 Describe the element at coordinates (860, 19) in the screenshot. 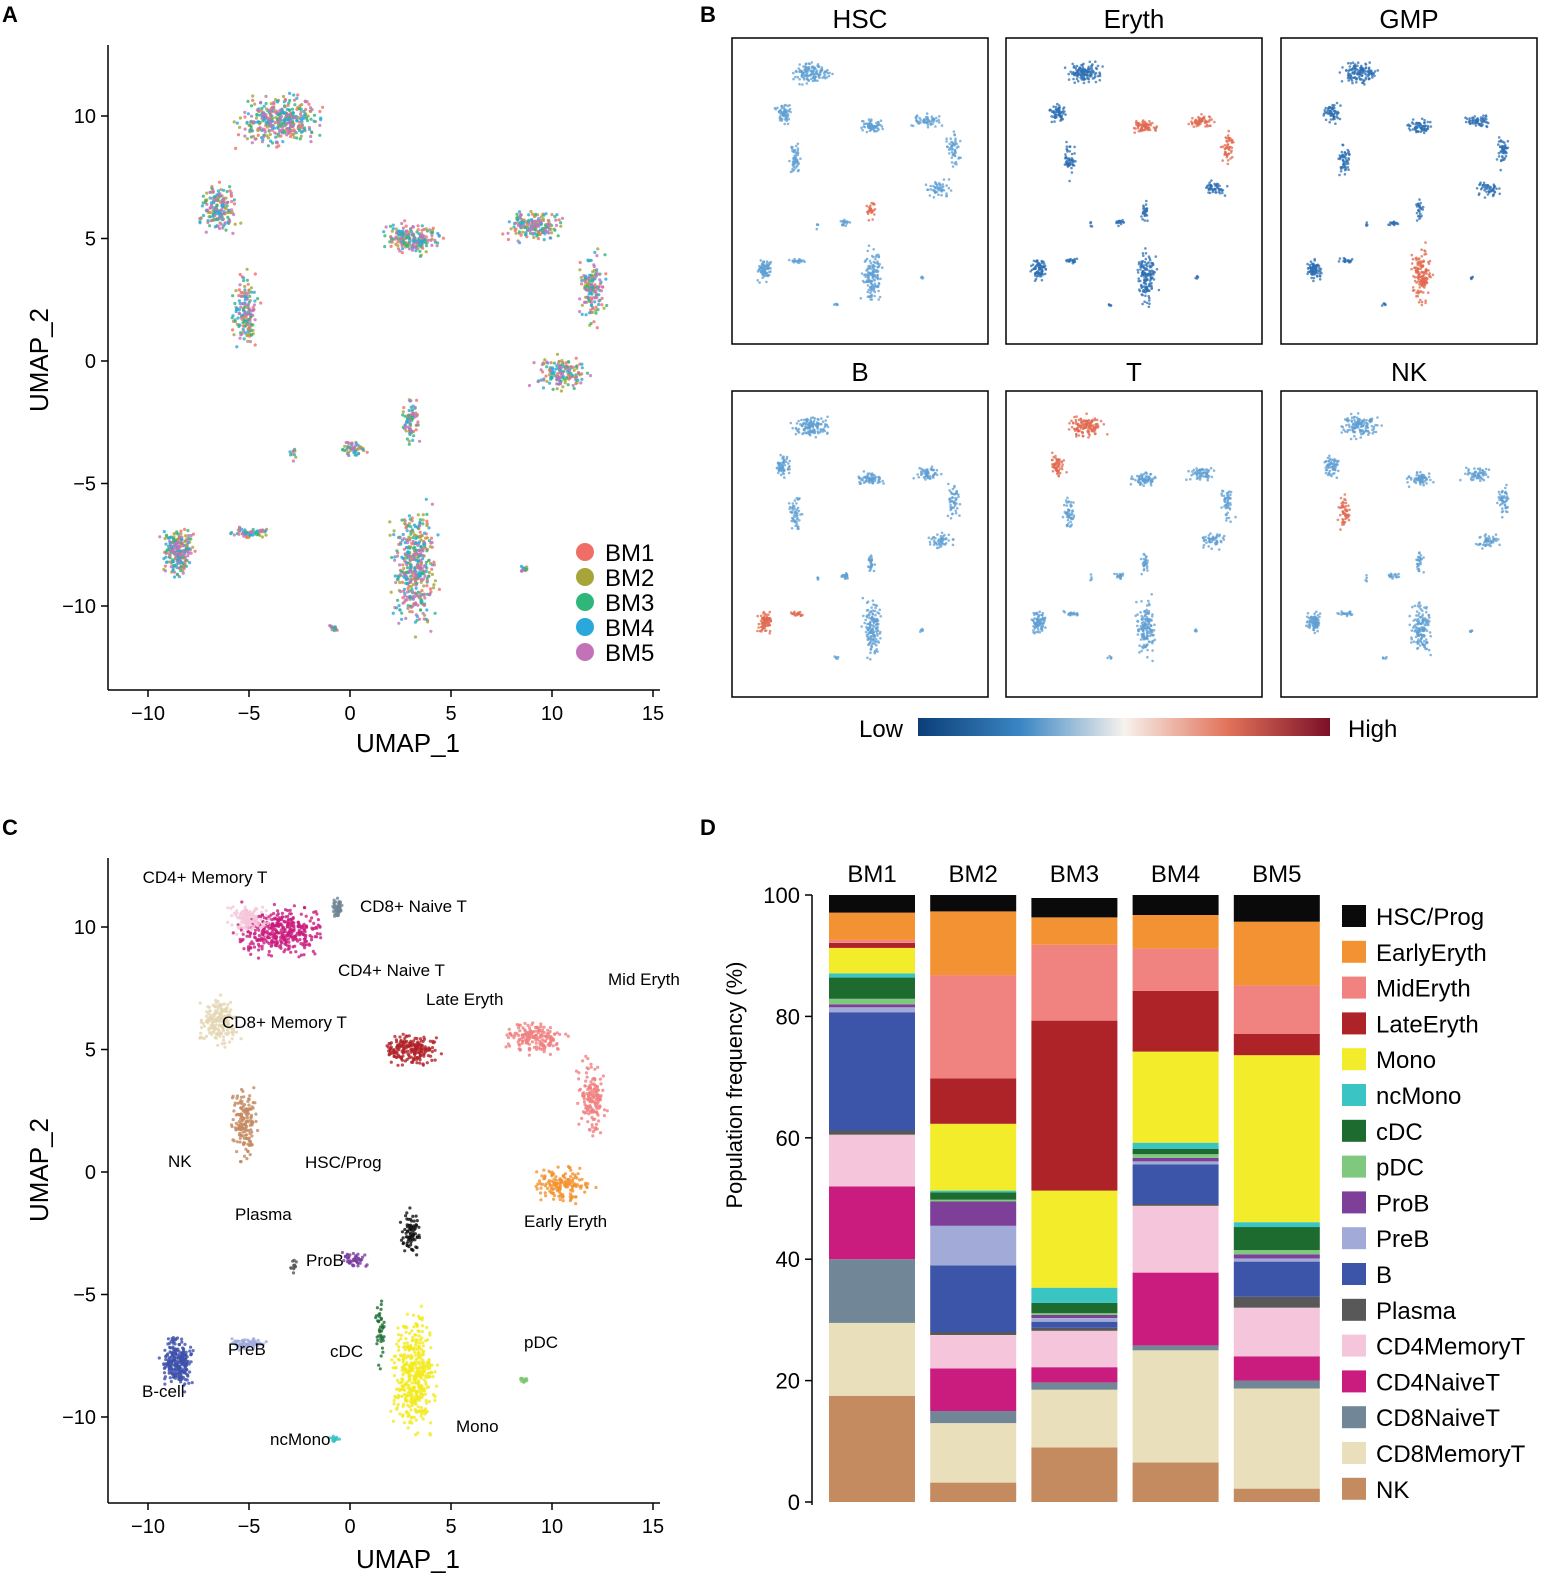

I see `subplot-title: HSC` at that location.